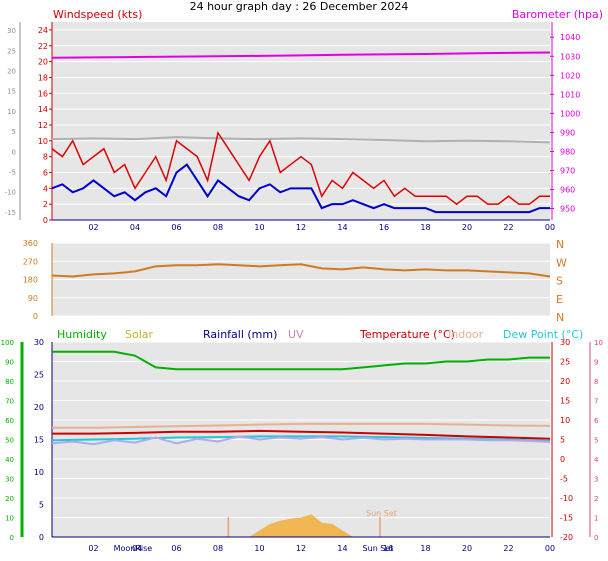 The height and width of the screenshot is (561, 608). What do you see at coordinates (301, 360) in the screenshot?
I see `series-humidity-line` at bounding box center [301, 360].